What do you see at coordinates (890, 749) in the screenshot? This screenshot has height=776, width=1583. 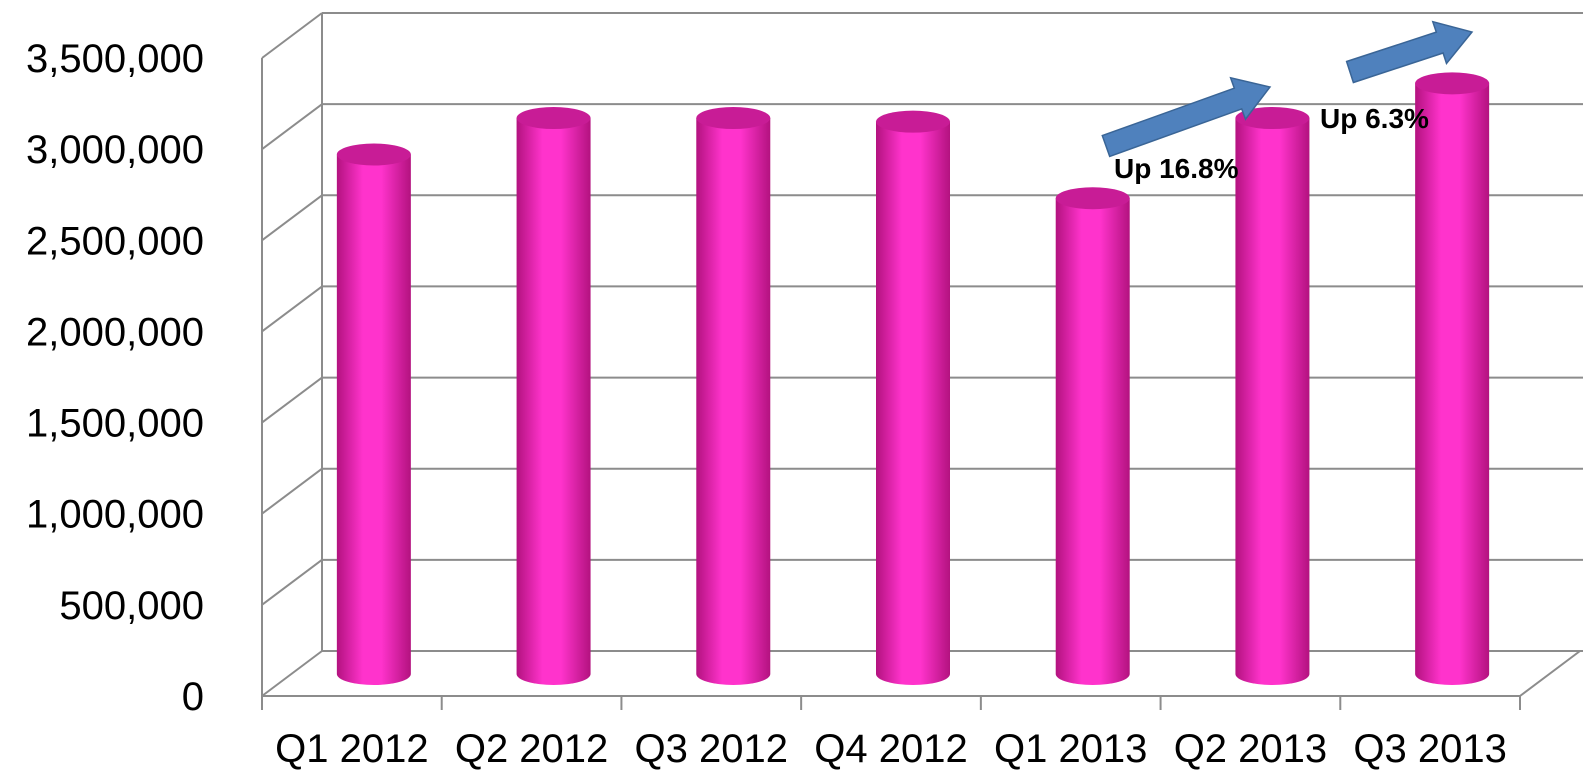 I see `x-tick-label: Q4 2012` at bounding box center [890, 749].